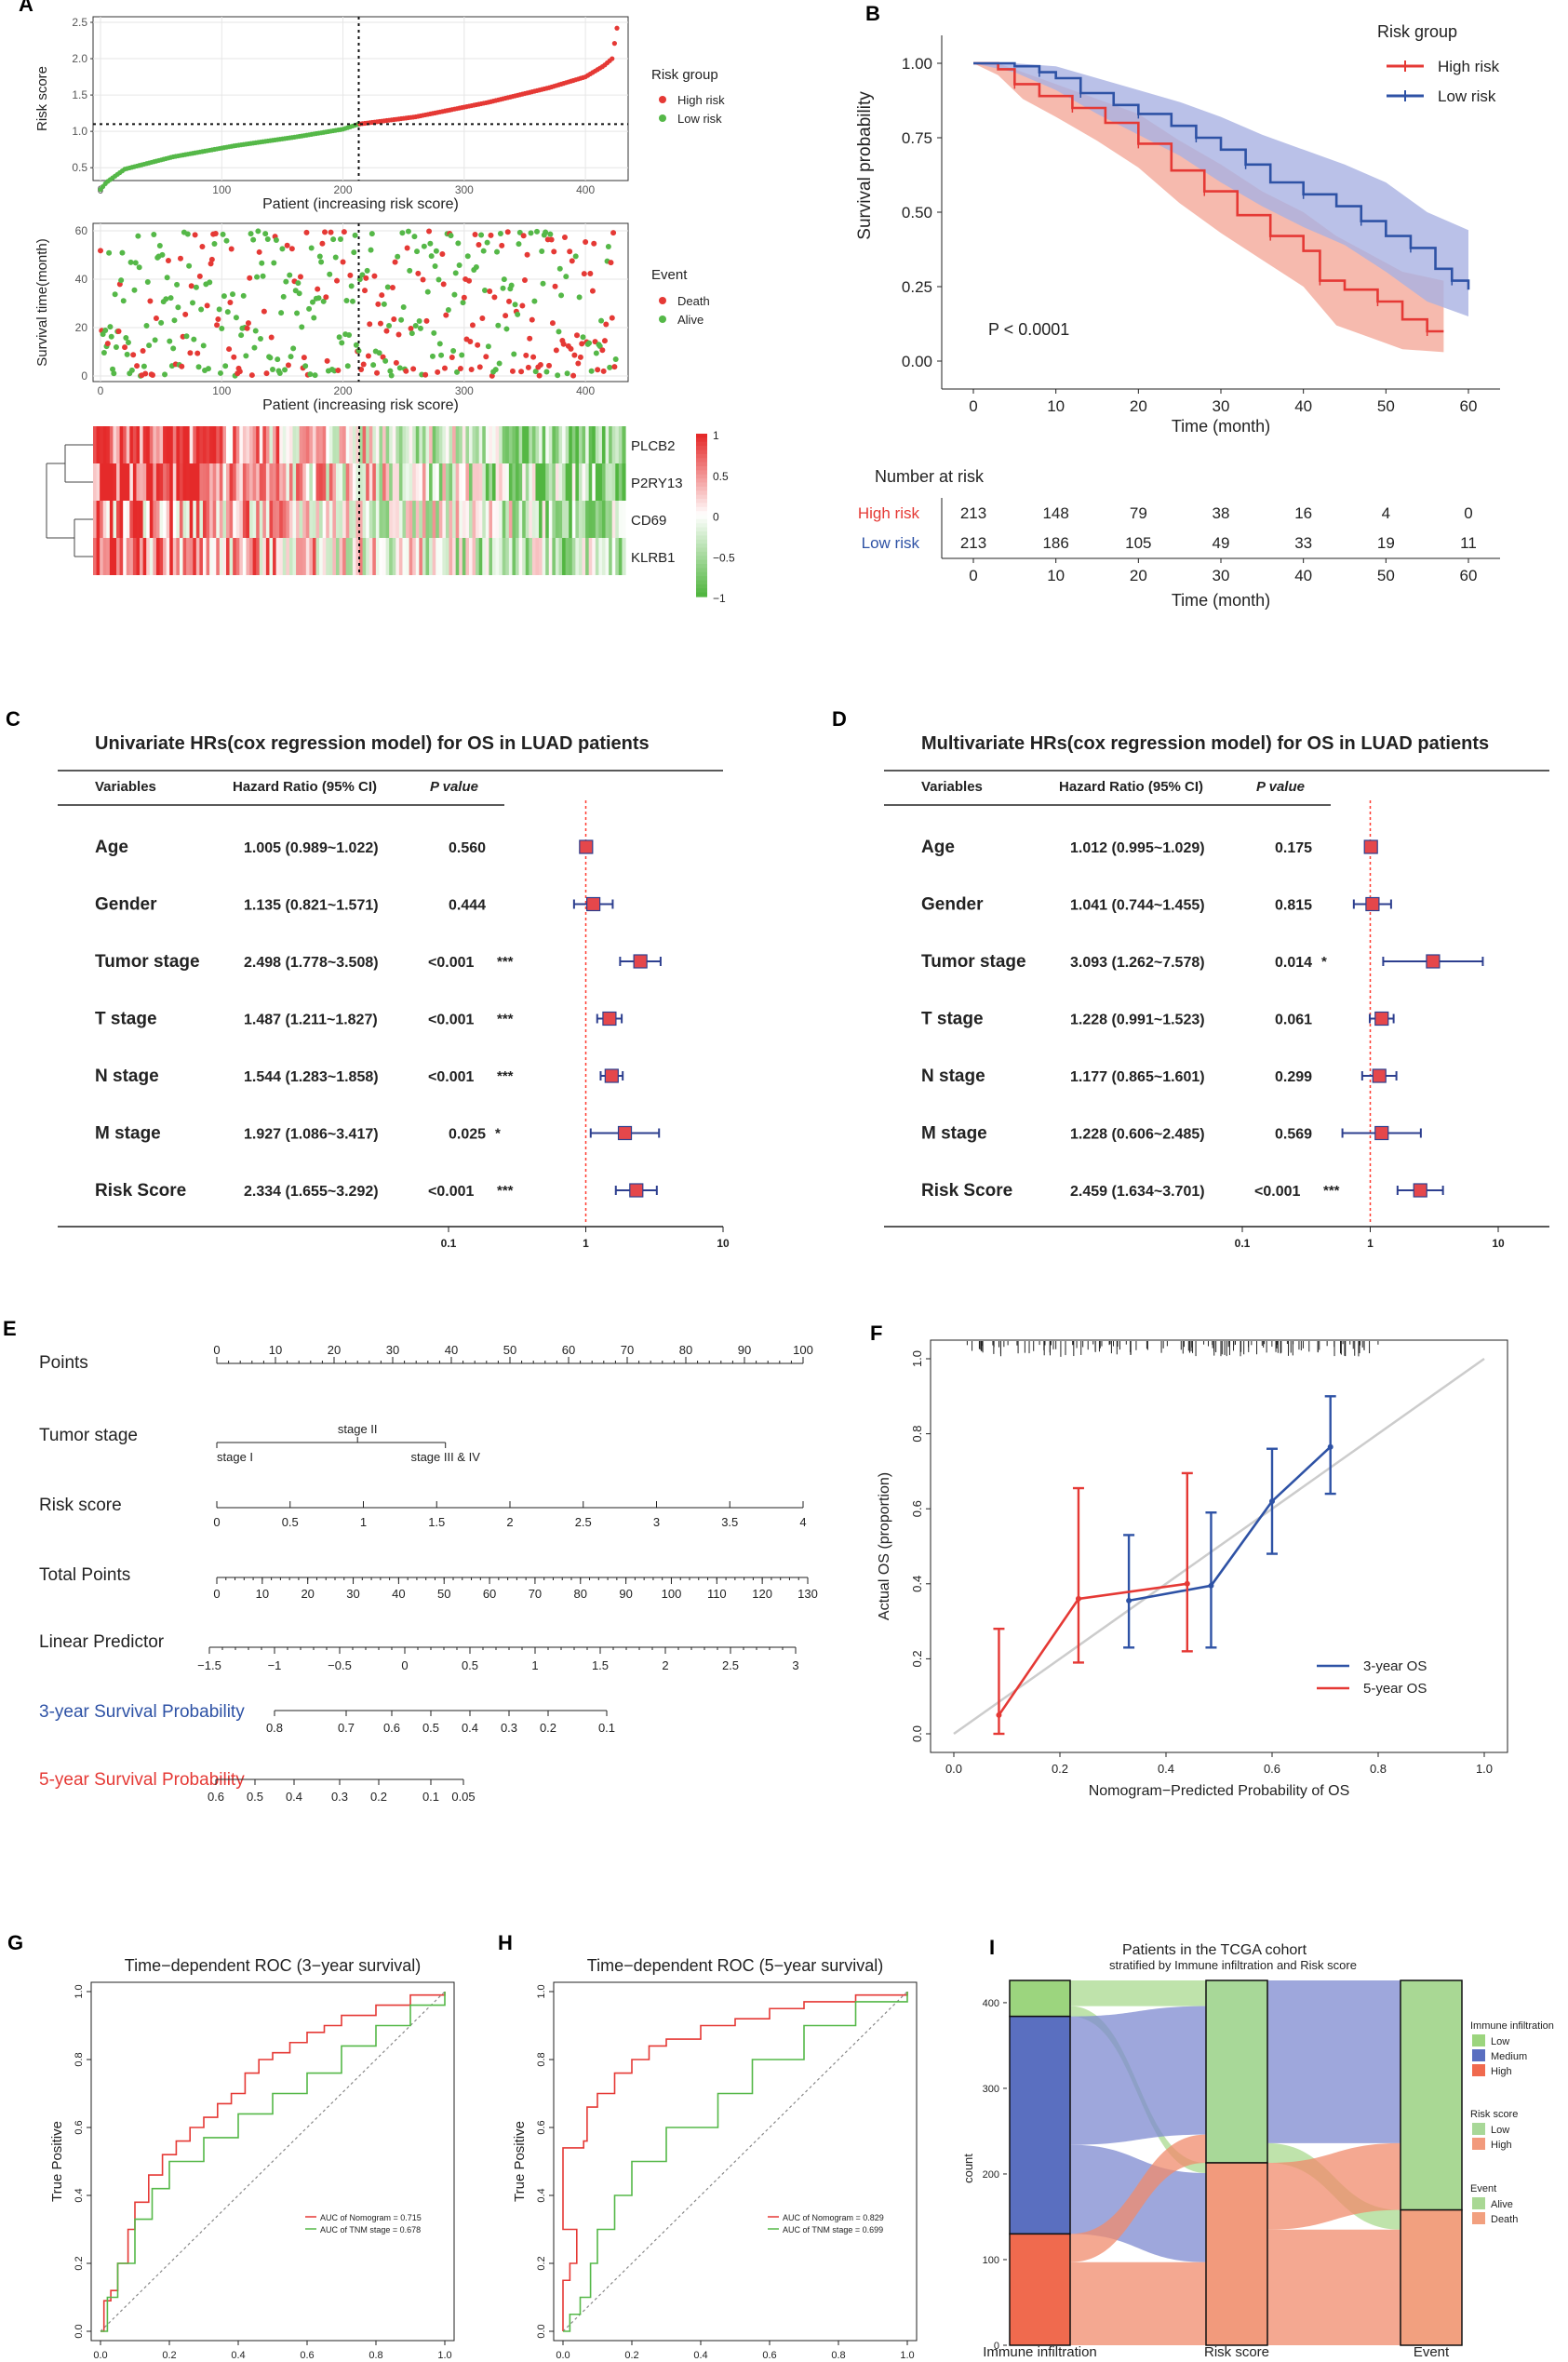  Describe the element at coordinates (631, 2355) in the screenshot. I see `x-tick-label: 0.2` at that location.